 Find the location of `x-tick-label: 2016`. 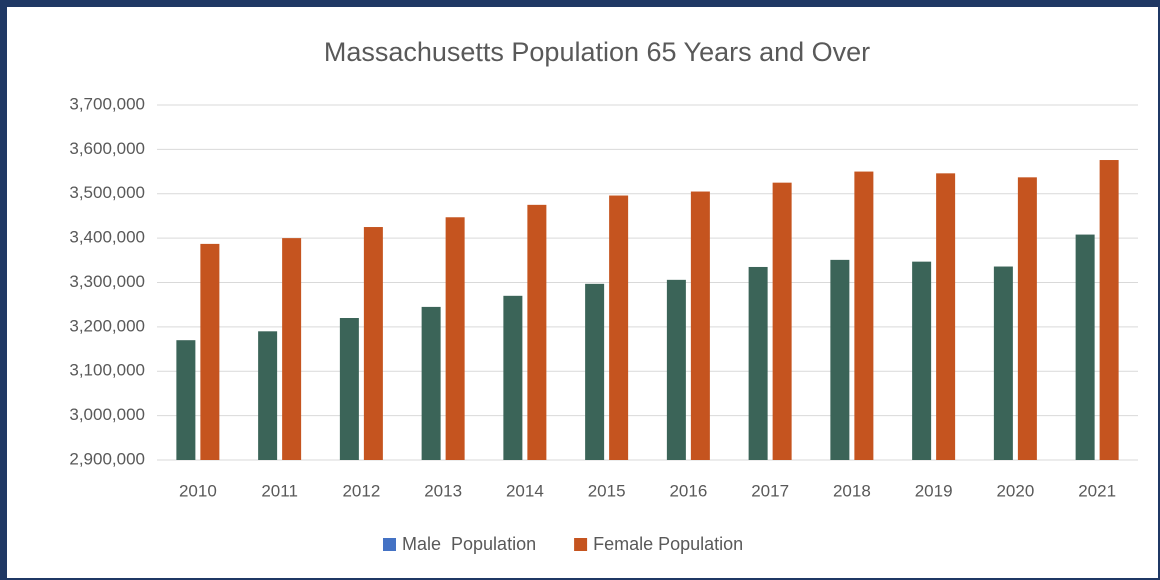

x-tick-label: 2016 is located at coordinates (688, 490).